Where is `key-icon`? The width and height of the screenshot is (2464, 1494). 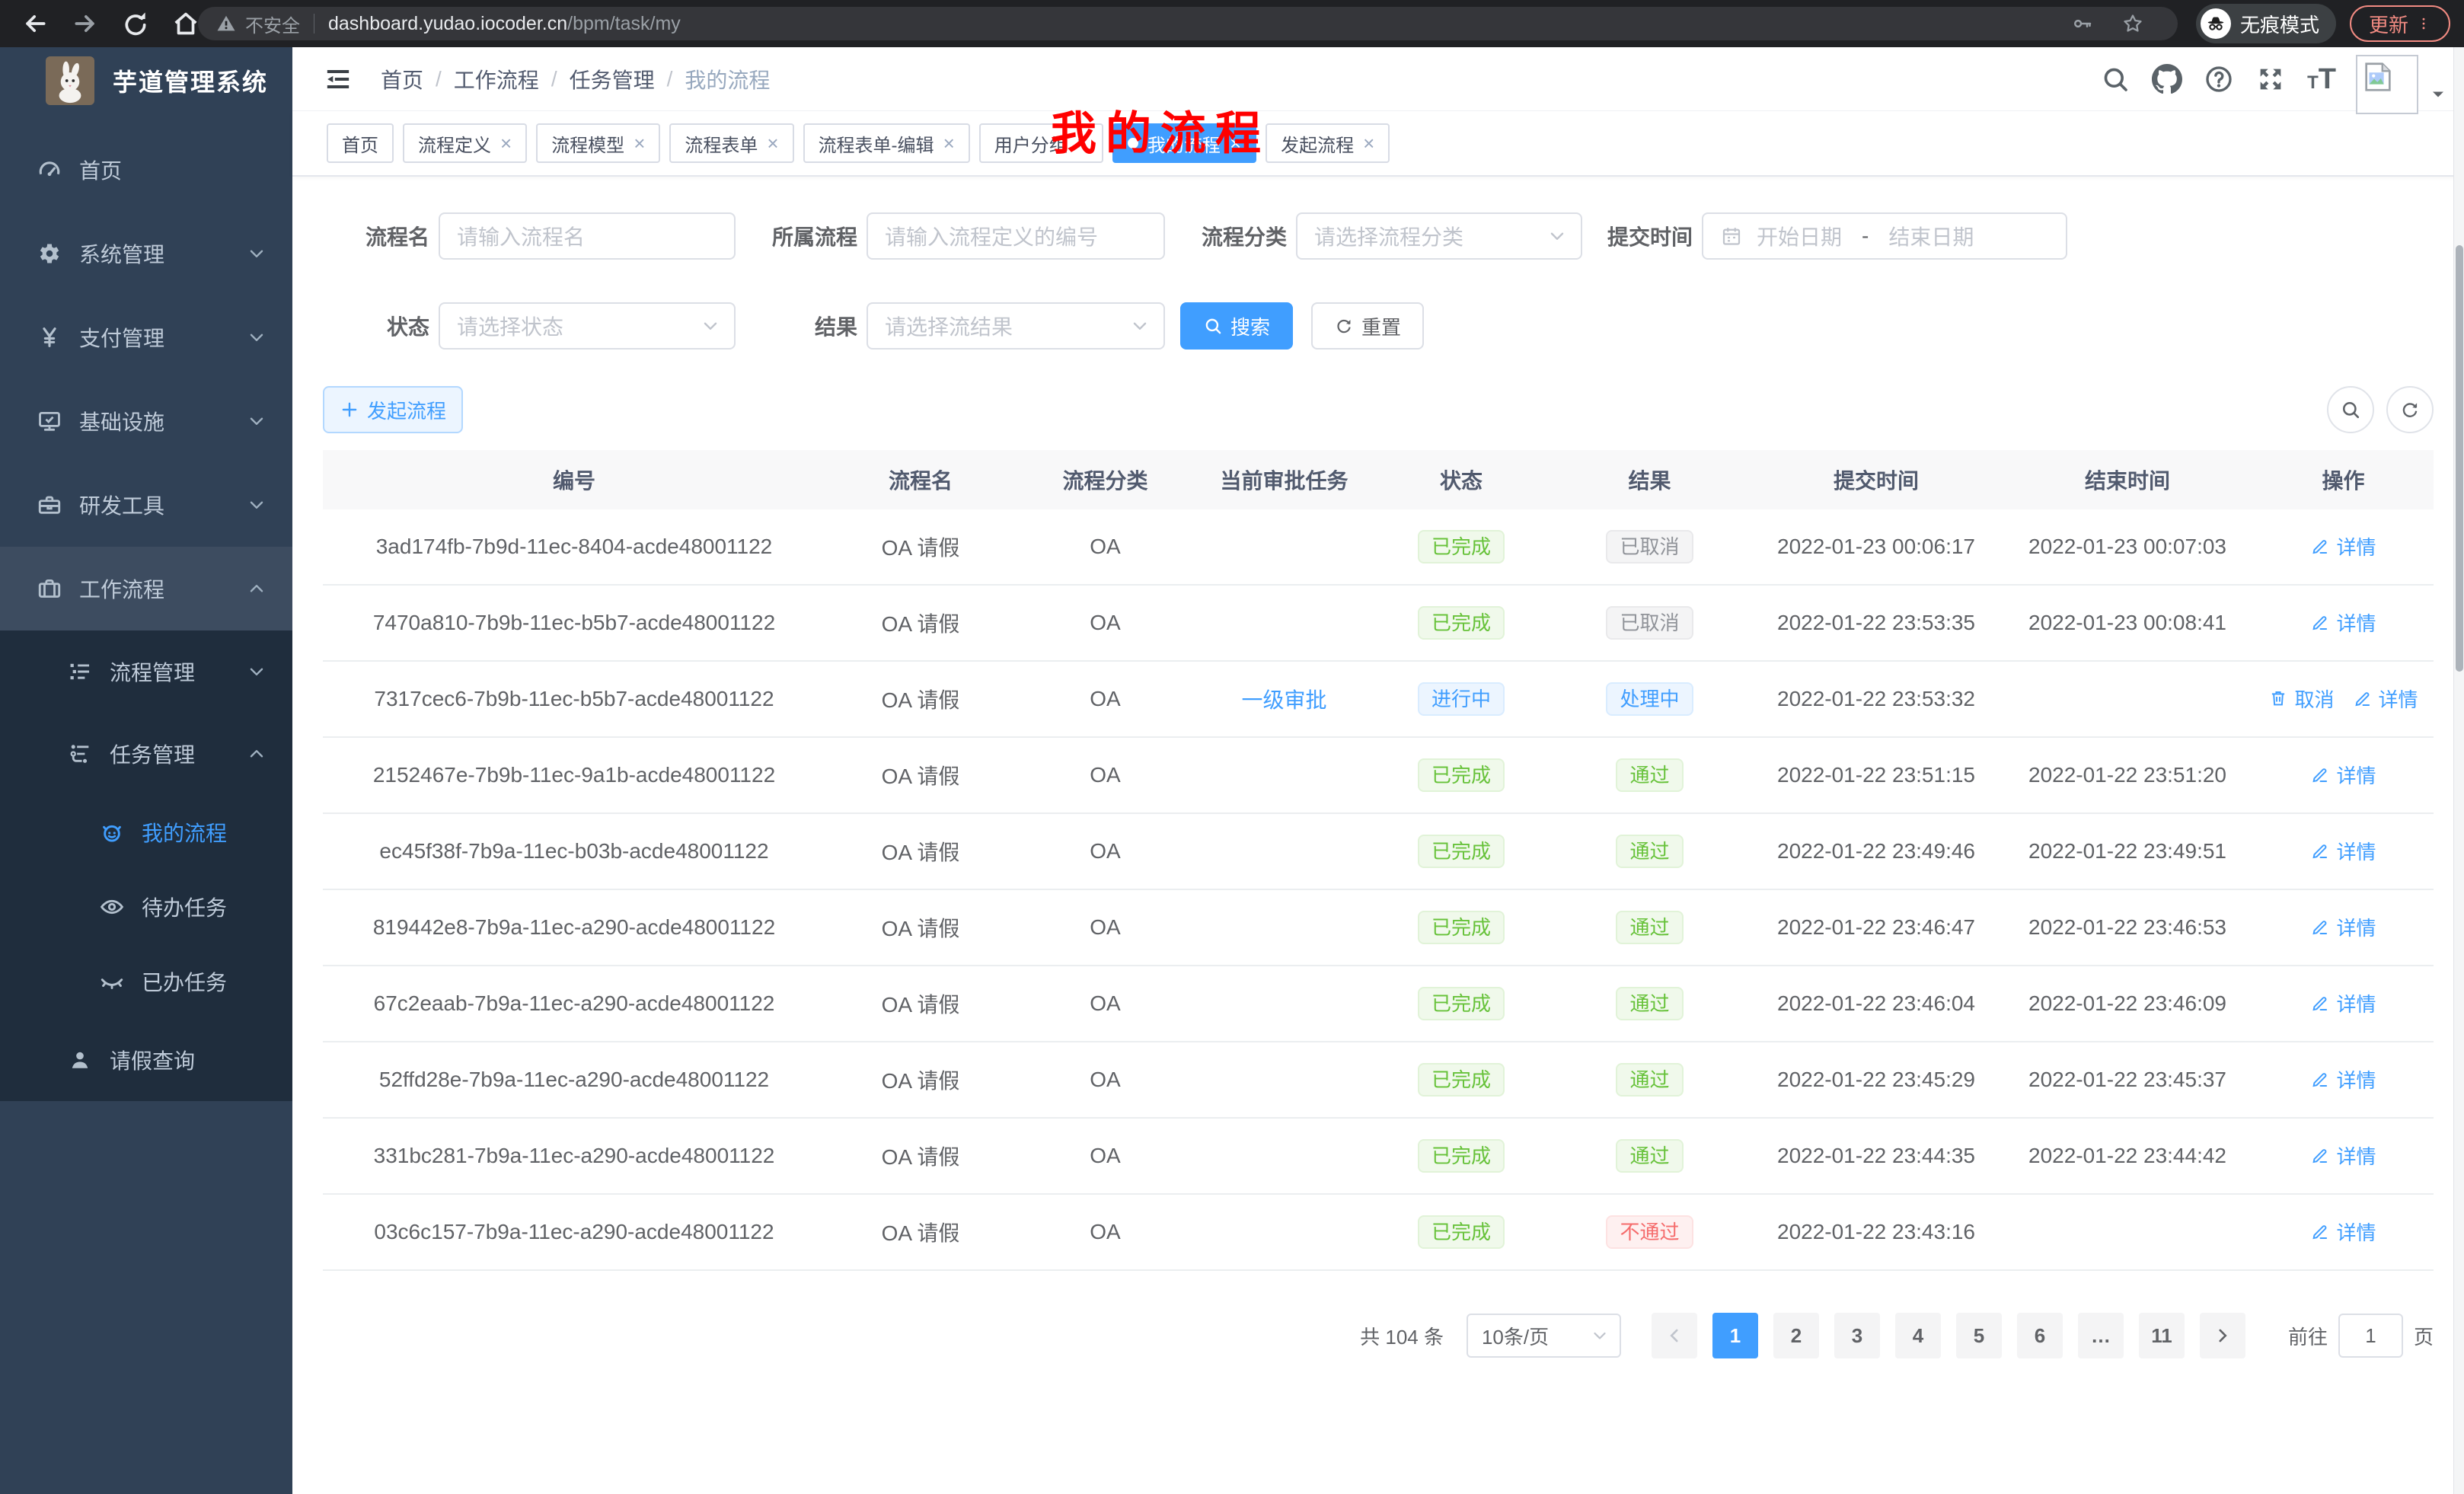
key-icon is located at coordinates (2082, 23).